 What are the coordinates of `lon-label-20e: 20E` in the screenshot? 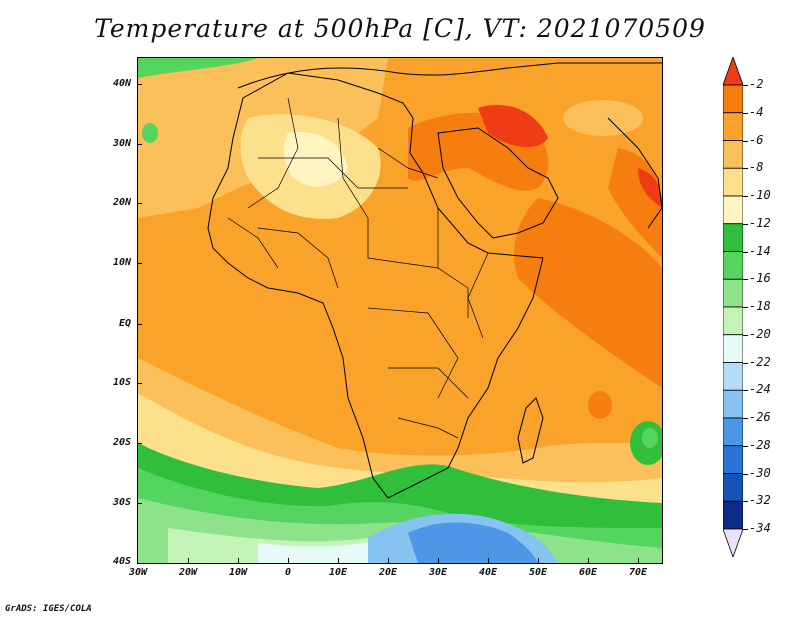 It's located at (388, 572).